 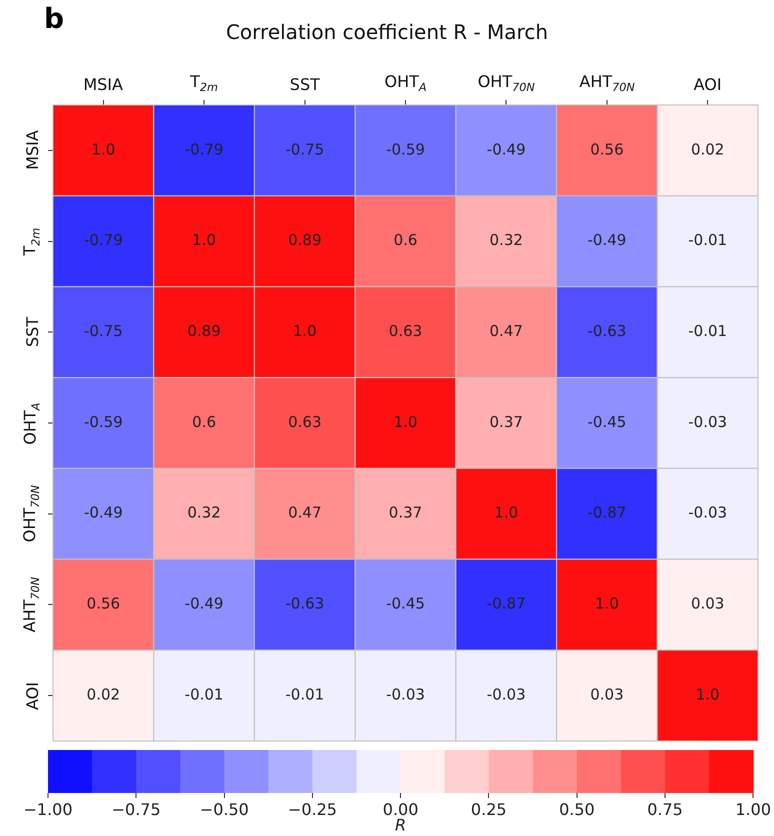 I want to click on x-tick-label: SST, so click(x=305, y=84).